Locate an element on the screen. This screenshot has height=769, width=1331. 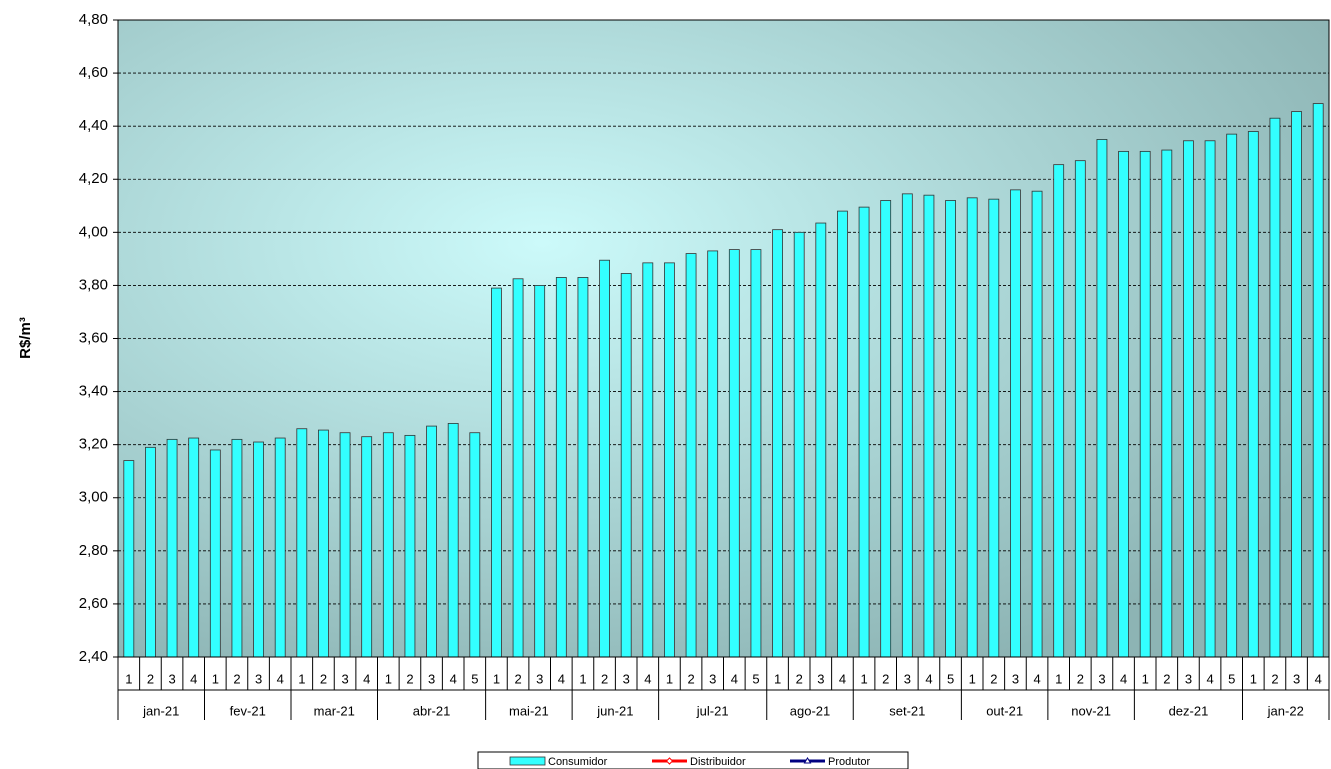
legend-label: Produtor is located at coordinates (849, 762).